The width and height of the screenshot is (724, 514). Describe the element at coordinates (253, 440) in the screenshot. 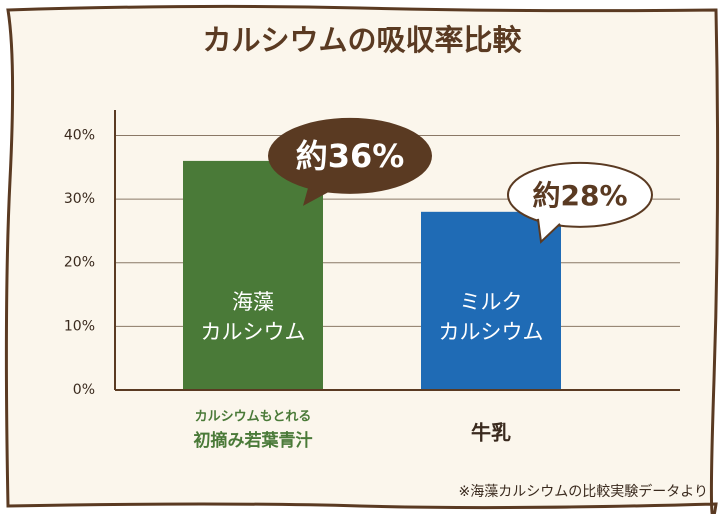

I see `x-tick-label: 初摘み若葉青汁` at that location.